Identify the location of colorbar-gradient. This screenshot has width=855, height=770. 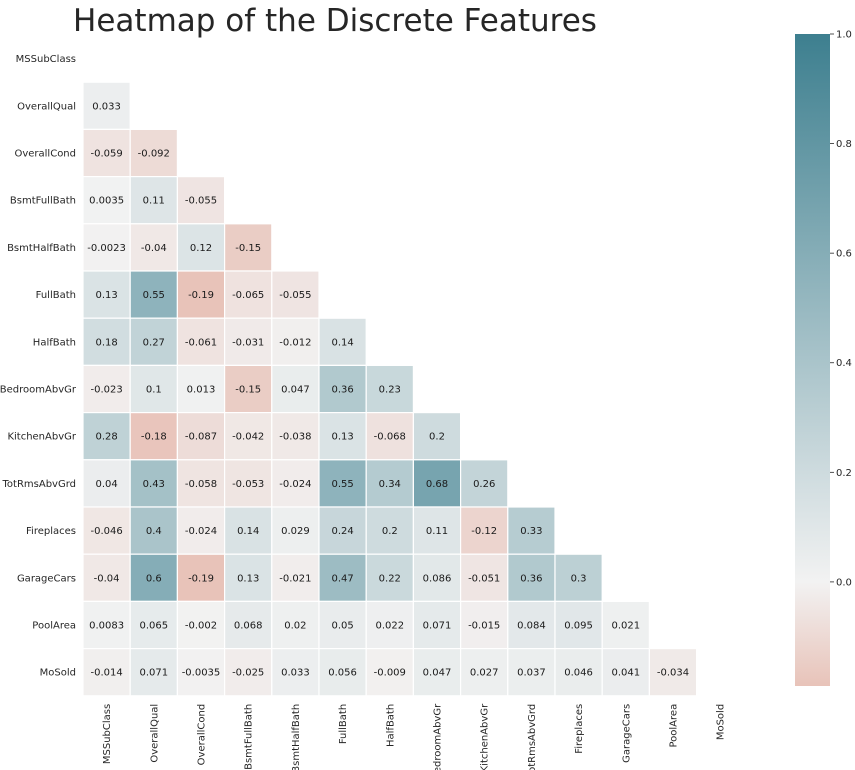
(812, 360).